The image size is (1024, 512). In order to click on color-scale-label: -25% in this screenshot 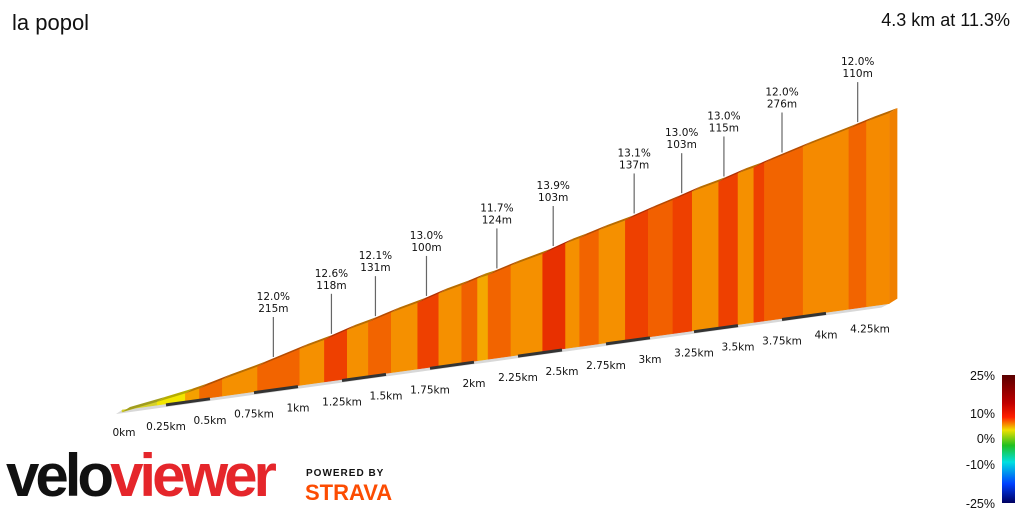, I will do `click(980, 504)`.